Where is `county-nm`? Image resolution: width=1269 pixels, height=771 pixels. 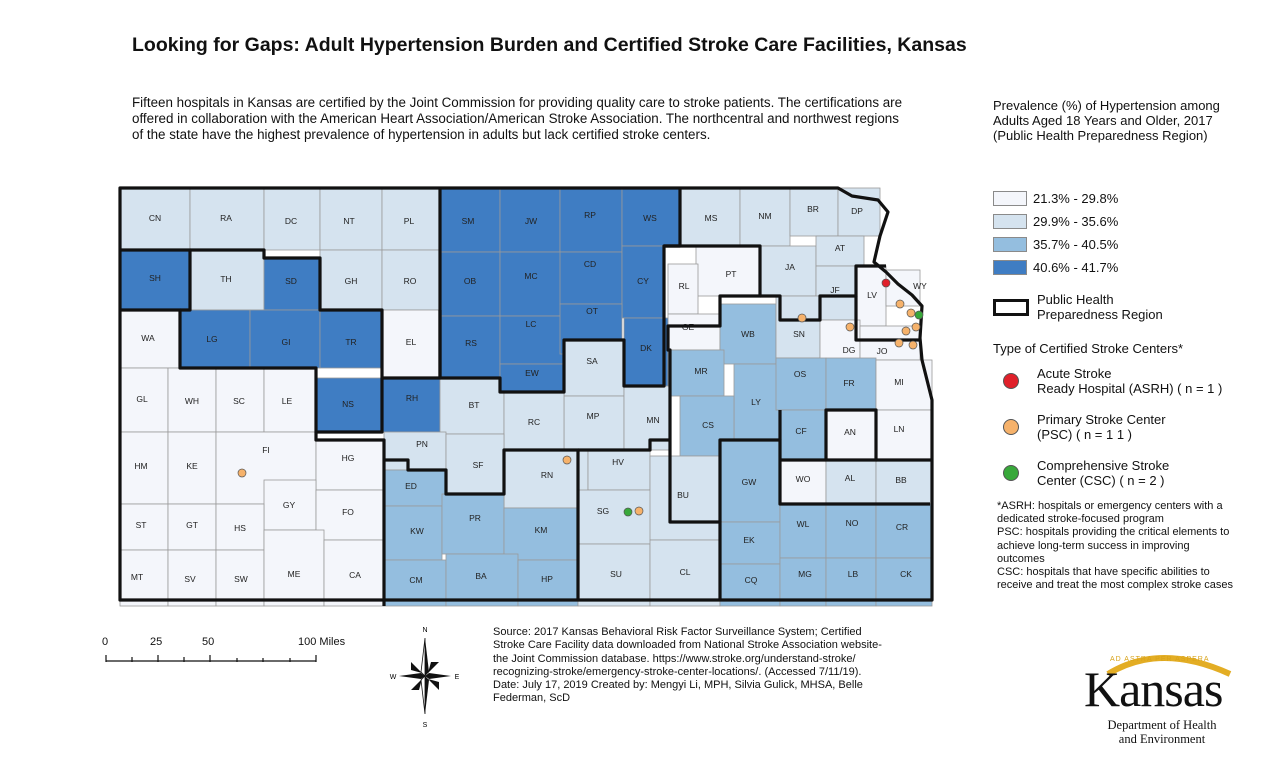
county-nm is located at coordinates (765, 217).